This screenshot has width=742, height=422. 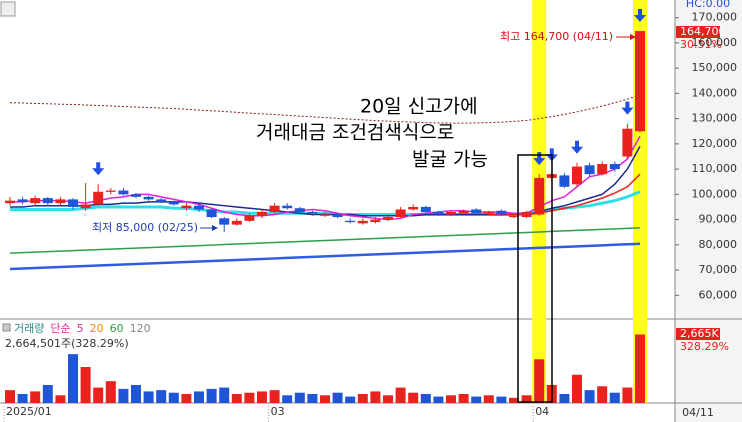 I want to click on y-tick-label: 130,000, so click(x=715, y=118).